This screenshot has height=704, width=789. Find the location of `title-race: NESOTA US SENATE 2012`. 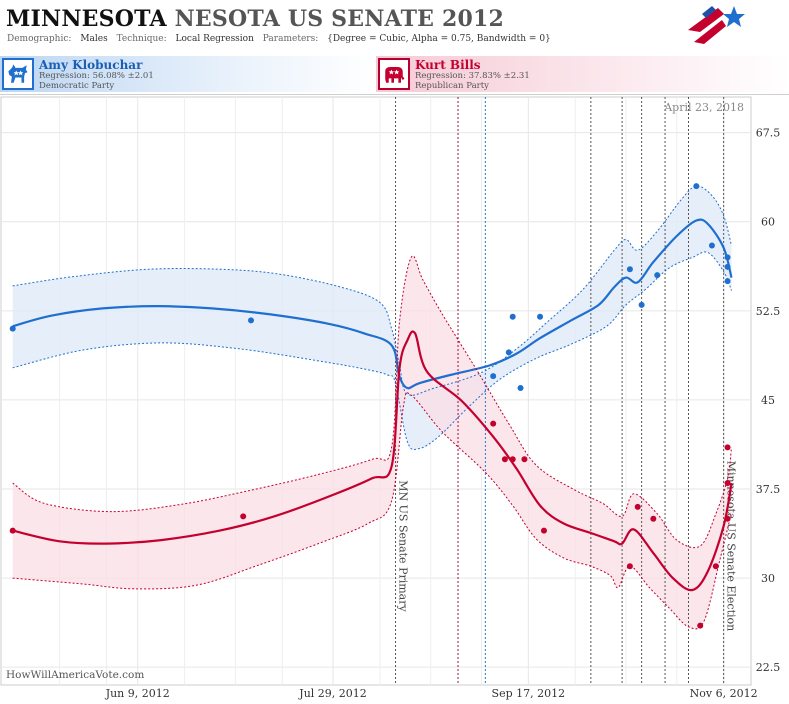

title-race: NESOTA US SENATE 2012 is located at coordinates (339, 19).